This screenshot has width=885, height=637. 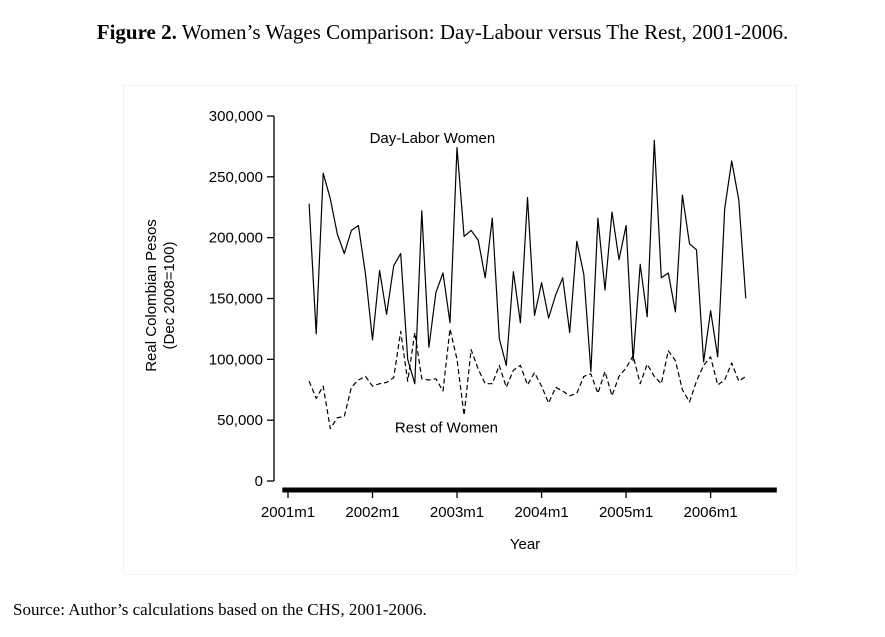 What do you see at coordinates (372, 512) in the screenshot?
I see `x-tick-label: 2002m1` at bounding box center [372, 512].